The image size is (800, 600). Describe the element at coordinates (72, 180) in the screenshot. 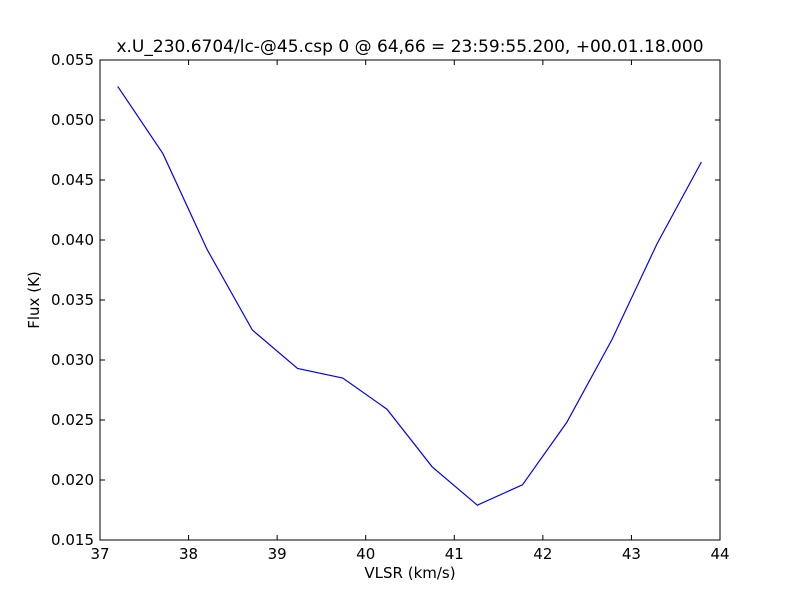

I see `y-tick-label: 0.045` at that location.